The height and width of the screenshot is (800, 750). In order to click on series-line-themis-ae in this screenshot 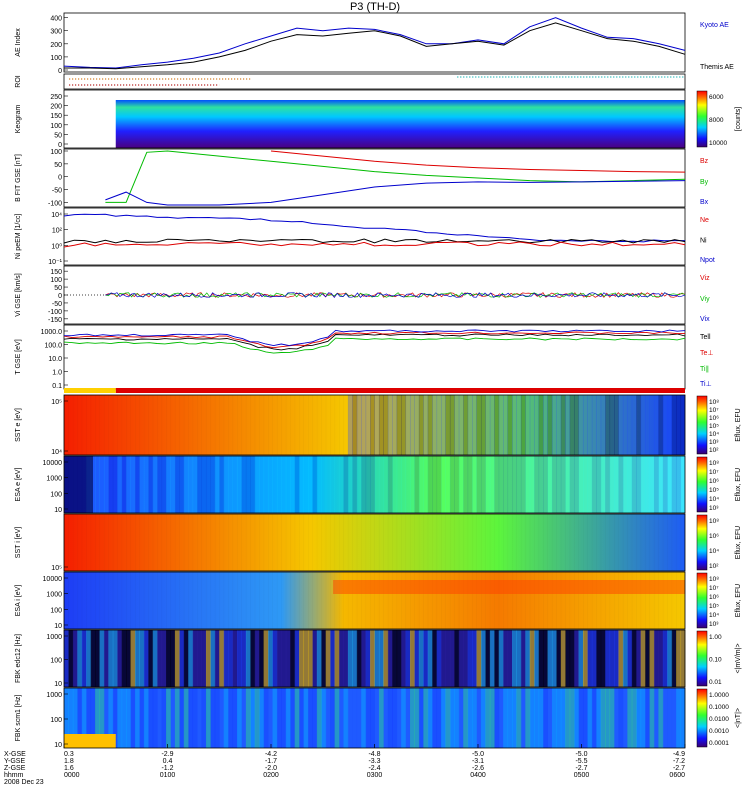, I will do `click(375, 46)`.